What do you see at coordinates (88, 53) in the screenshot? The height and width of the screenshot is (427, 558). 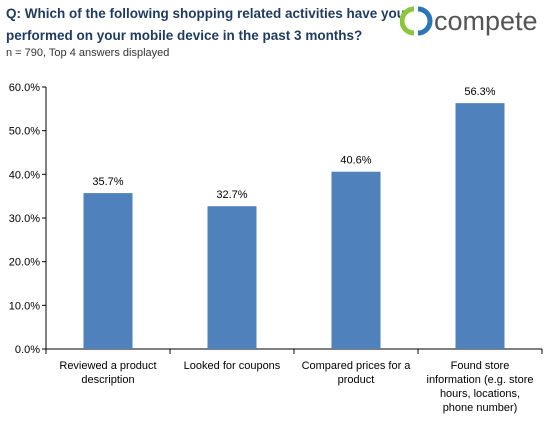 I see `chart-subtitle: n = 790, Top 4 answers displayed` at bounding box center [88, 53].